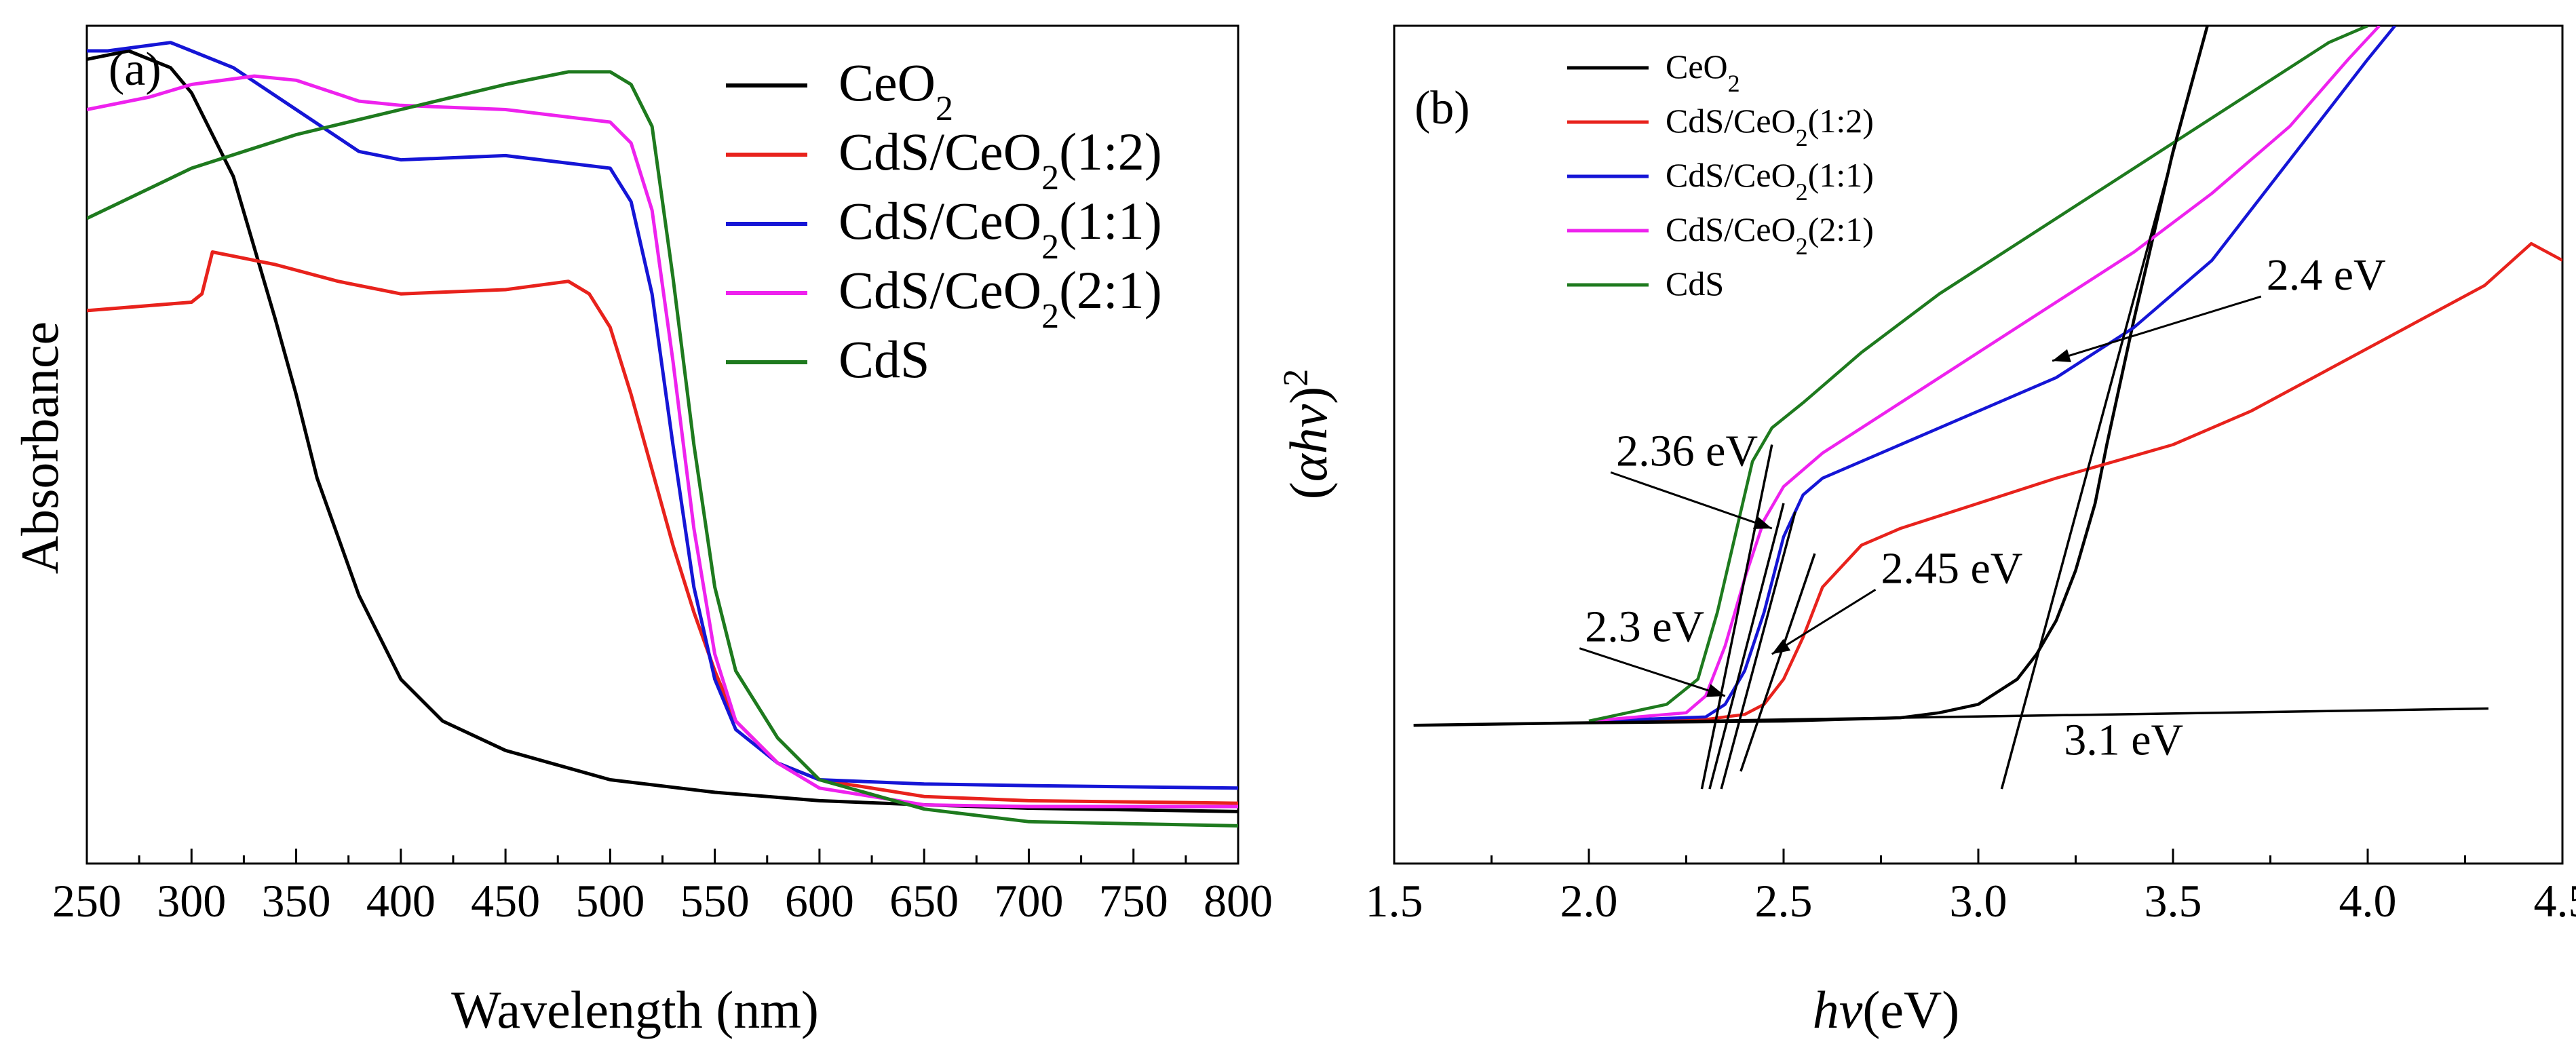 Image resolution: width=2576 pixels, height=1046 pixels. Describe the element at coordinates (1703, 72) in the screenshot. I see `panel-b-legend-entry-0: CeO2` at that location.